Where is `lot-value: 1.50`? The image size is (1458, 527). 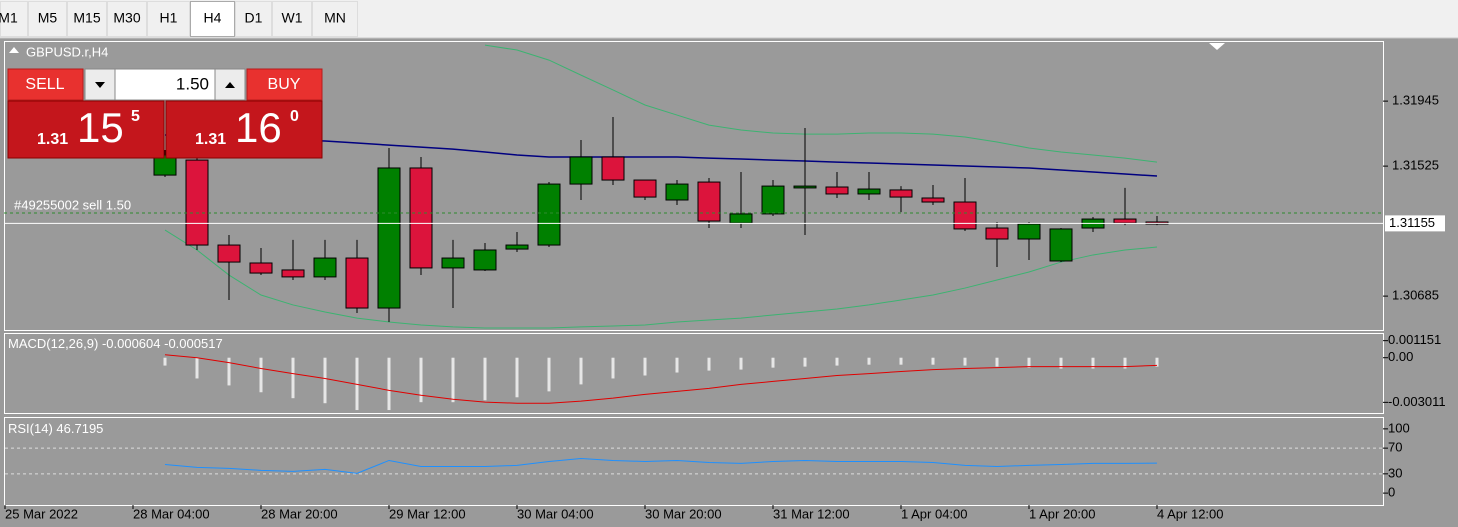 lot-value: 1.50 is located at coordinates (192, 83).